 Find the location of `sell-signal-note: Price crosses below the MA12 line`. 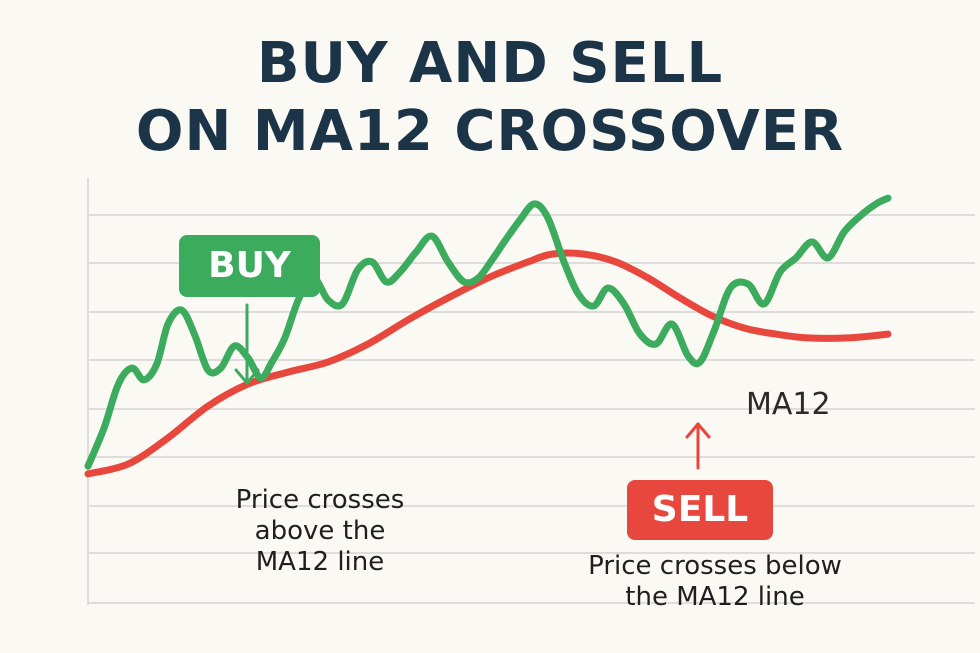

sell-signal-note: Price crosses below the MA12 line is located at coordinates (715, 582).